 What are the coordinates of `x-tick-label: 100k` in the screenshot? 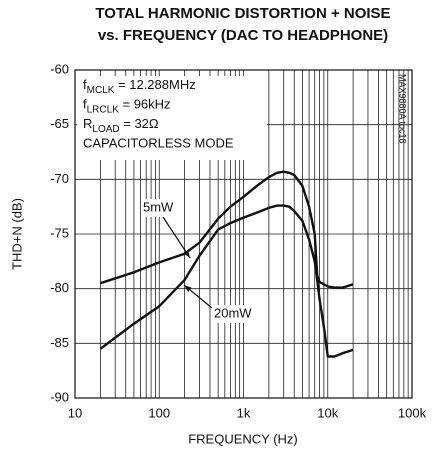 It's located at (412, 412).